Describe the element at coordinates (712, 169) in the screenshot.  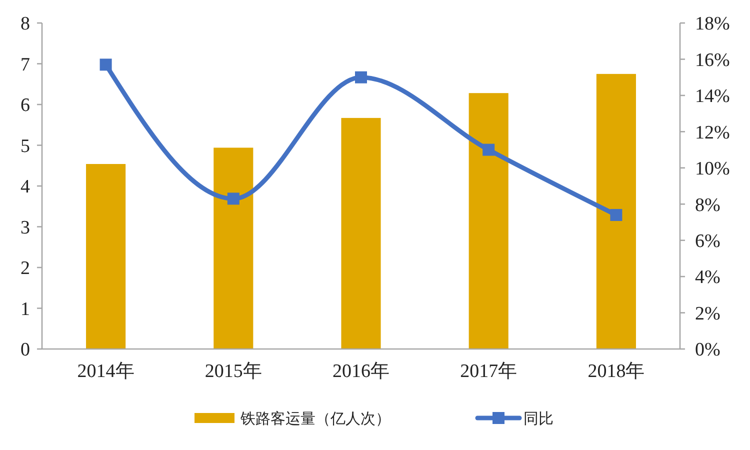
I see `y2-tick-label: 10%` at that location.